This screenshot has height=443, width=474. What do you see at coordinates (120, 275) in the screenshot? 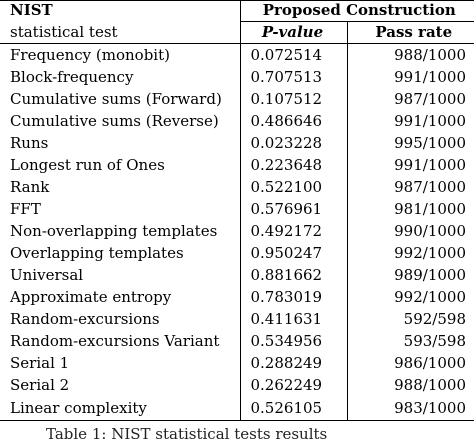
I see `test-name-cell: Universal` at bounding box center [120, 275].